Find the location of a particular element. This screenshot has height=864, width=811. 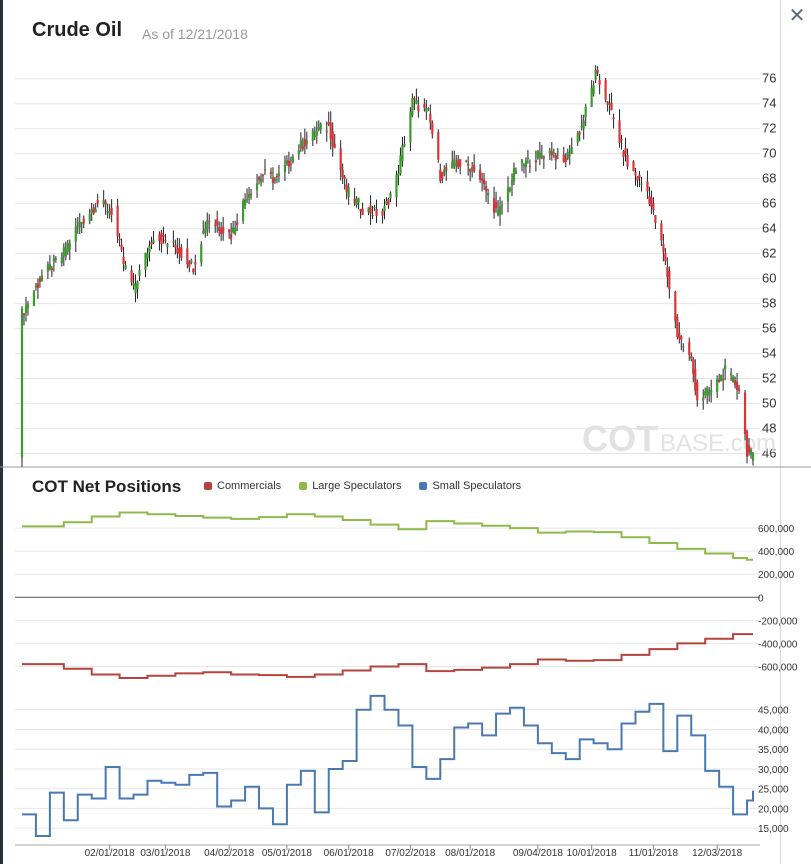

window-left-edge is located at coordinates (1, 432).